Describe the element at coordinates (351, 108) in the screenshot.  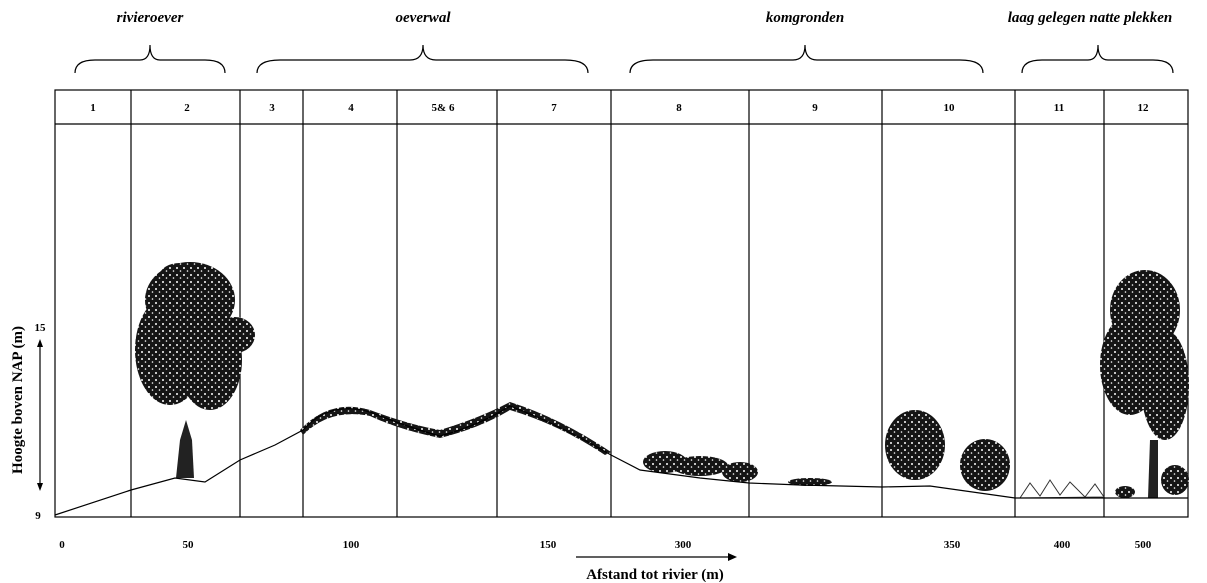
I see `zone-label: 4` at that location.